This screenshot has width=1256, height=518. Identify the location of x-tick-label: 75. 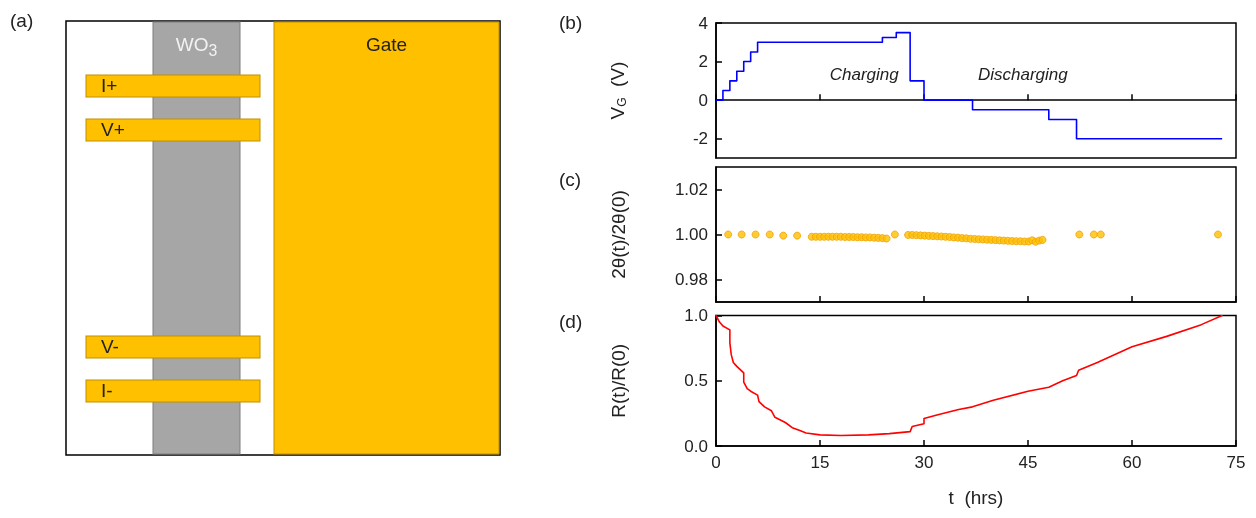
(1236, 462).